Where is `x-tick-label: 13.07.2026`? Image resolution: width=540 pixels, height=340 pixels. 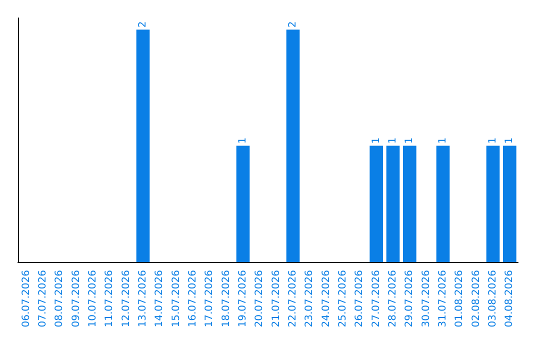 x-tick-label: 13.07.2026 is located at coordinates (143, 299).